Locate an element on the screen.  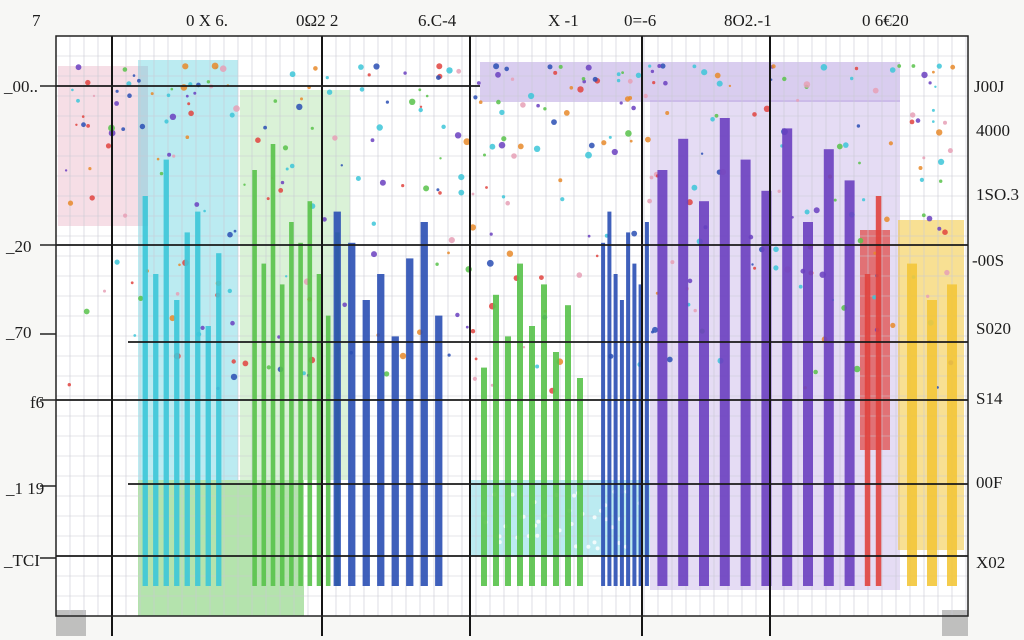
top-tick-label: 0Ω2 2 is located at coordinates (317, 20).